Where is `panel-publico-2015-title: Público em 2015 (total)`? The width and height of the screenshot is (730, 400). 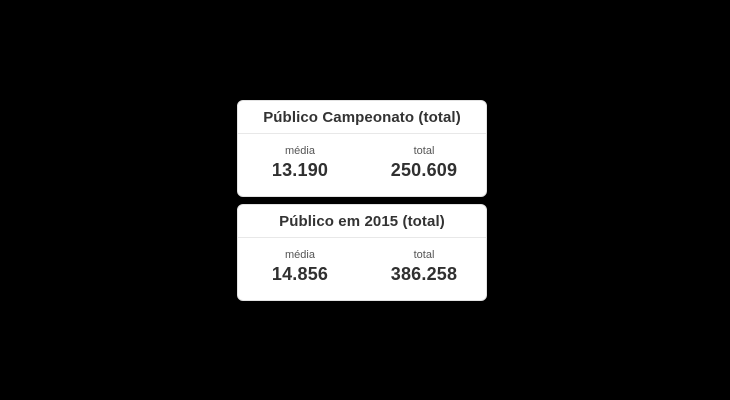
panel-publico-2015-title: Público em 2015 (total) is located at coordinates (362, 221).